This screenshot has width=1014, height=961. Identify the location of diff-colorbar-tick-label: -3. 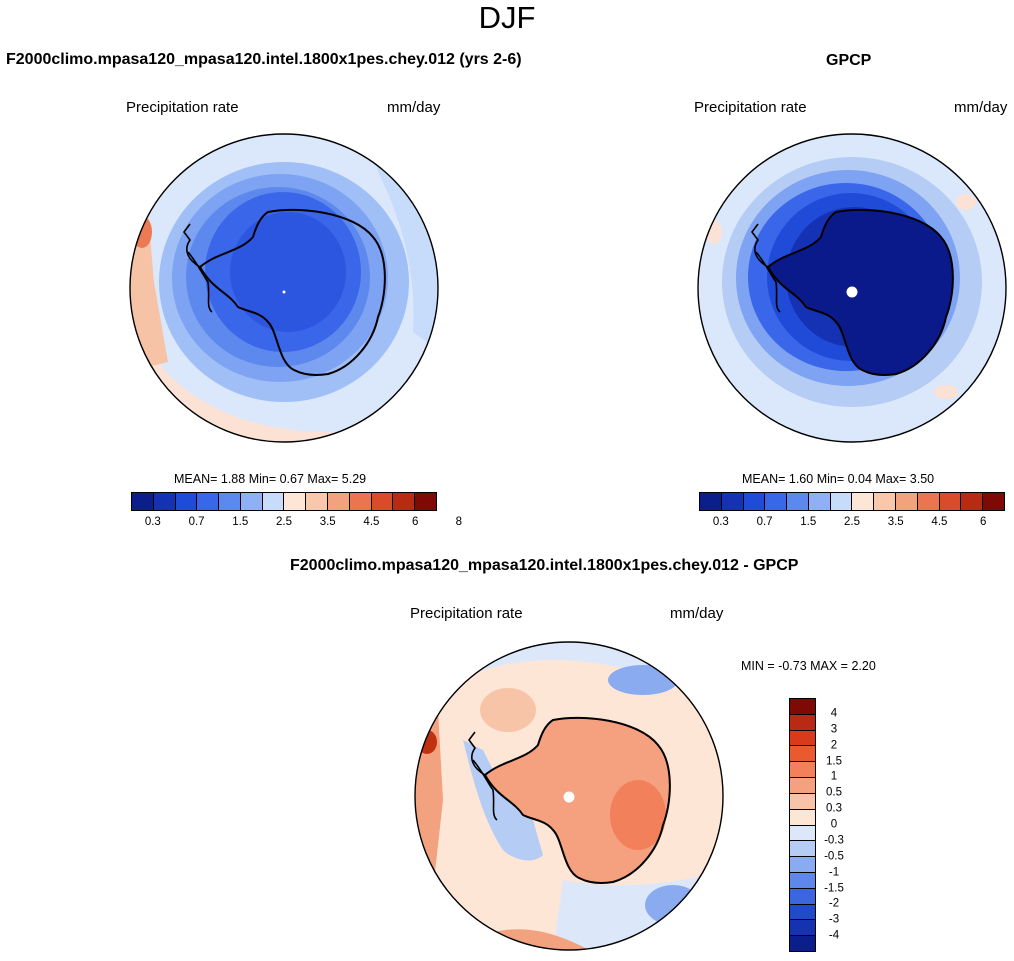
(834, 919).